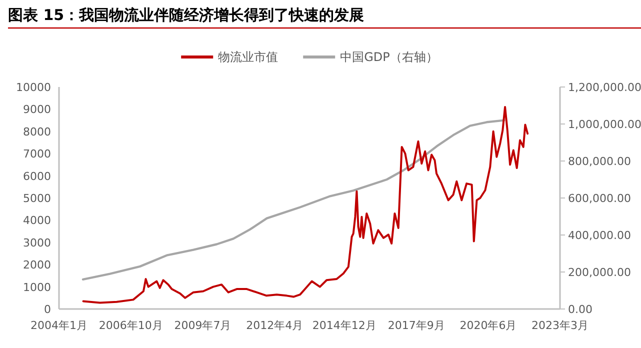 The height and width of the screenshot is (348, 641). I want to click on x-tick-label: 2006年10月, so click(130, 325).